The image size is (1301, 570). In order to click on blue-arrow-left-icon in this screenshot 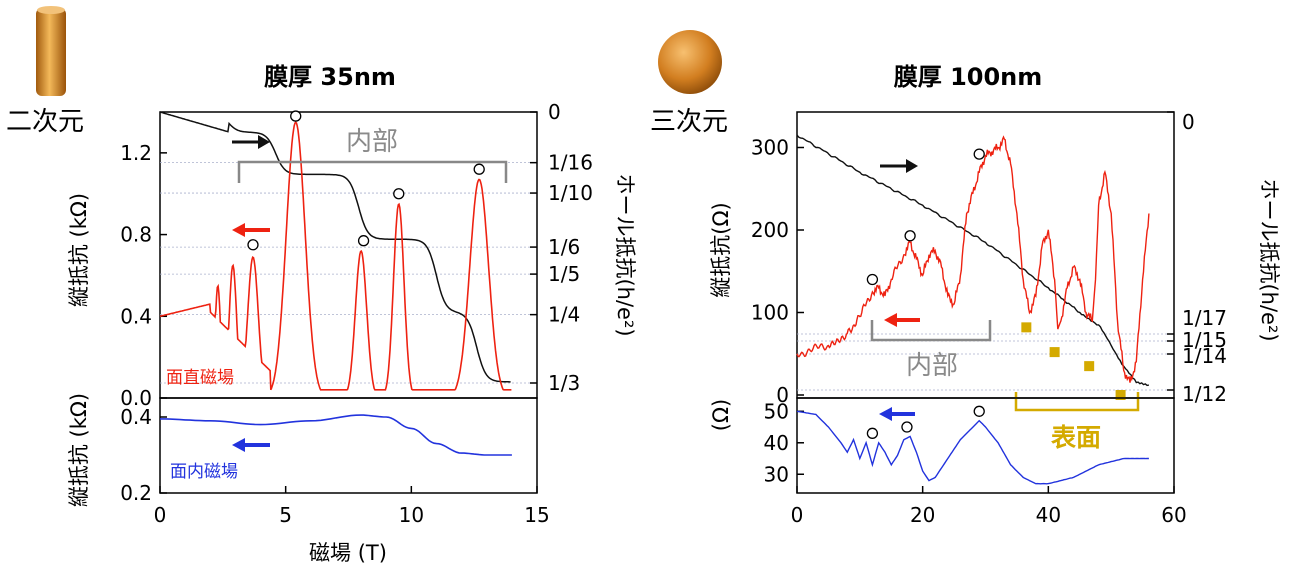, I will do `click(251, 445)`.